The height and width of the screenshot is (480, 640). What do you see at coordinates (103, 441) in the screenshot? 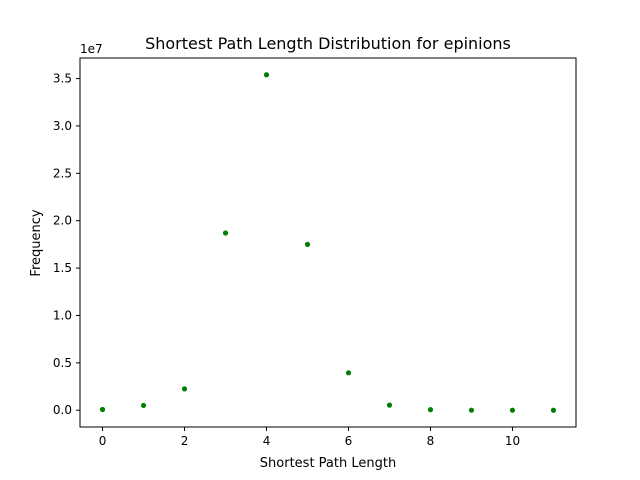
I see `x-tick-label: 0` at bounding box center [103, 441].